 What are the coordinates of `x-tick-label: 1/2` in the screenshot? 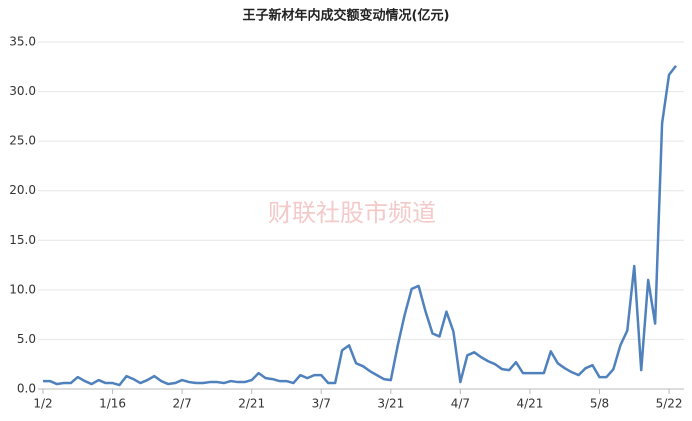 It's located at (42, 404).